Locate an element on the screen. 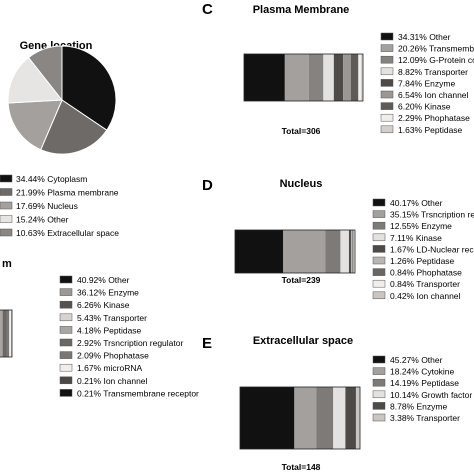  legend-label: 6.20% Kinase is located at coordinates (424, 107).